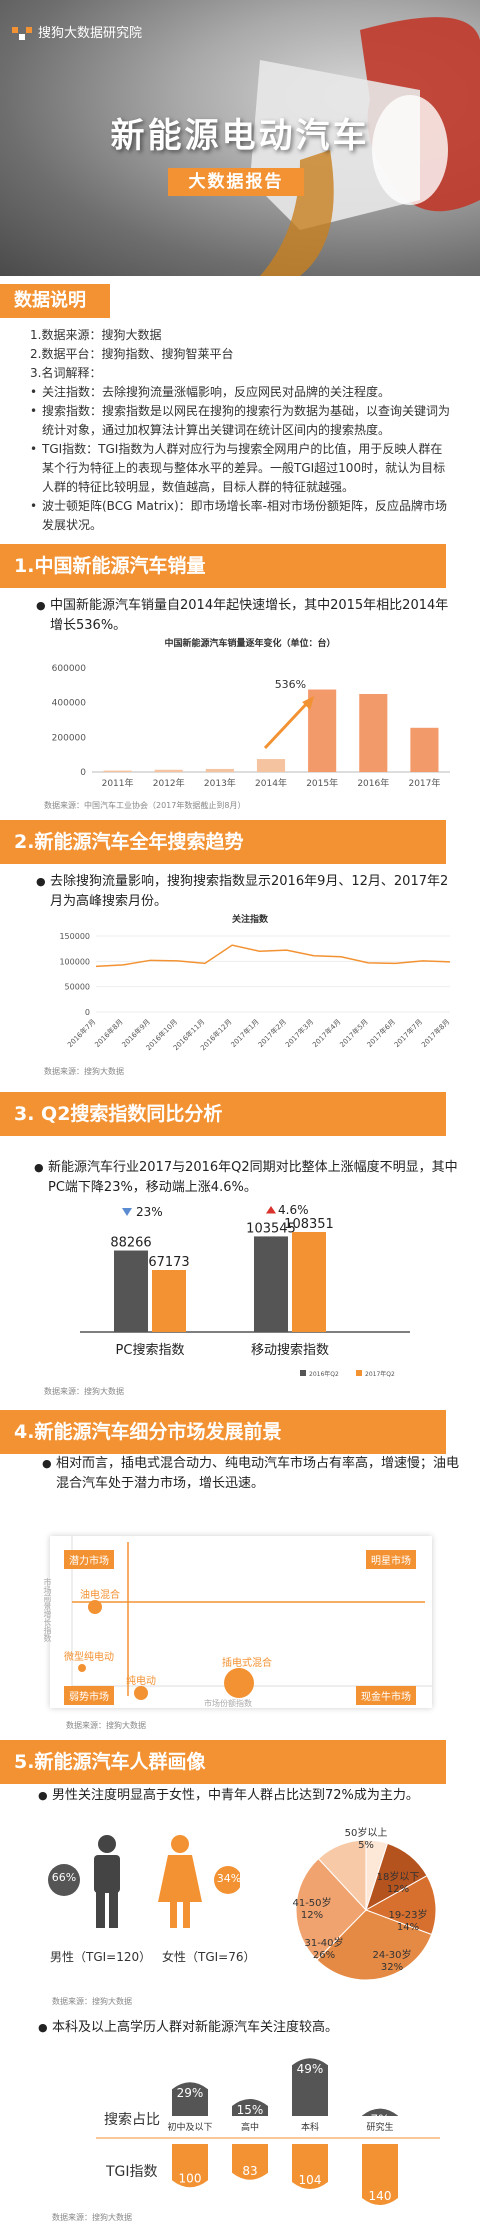 The width and height of the screenshot is (480, 2223). What do you see at coordinates (392, 1967) in the screenshot?
I see `pie-value: 32%` at bounding box center [392, 1967].